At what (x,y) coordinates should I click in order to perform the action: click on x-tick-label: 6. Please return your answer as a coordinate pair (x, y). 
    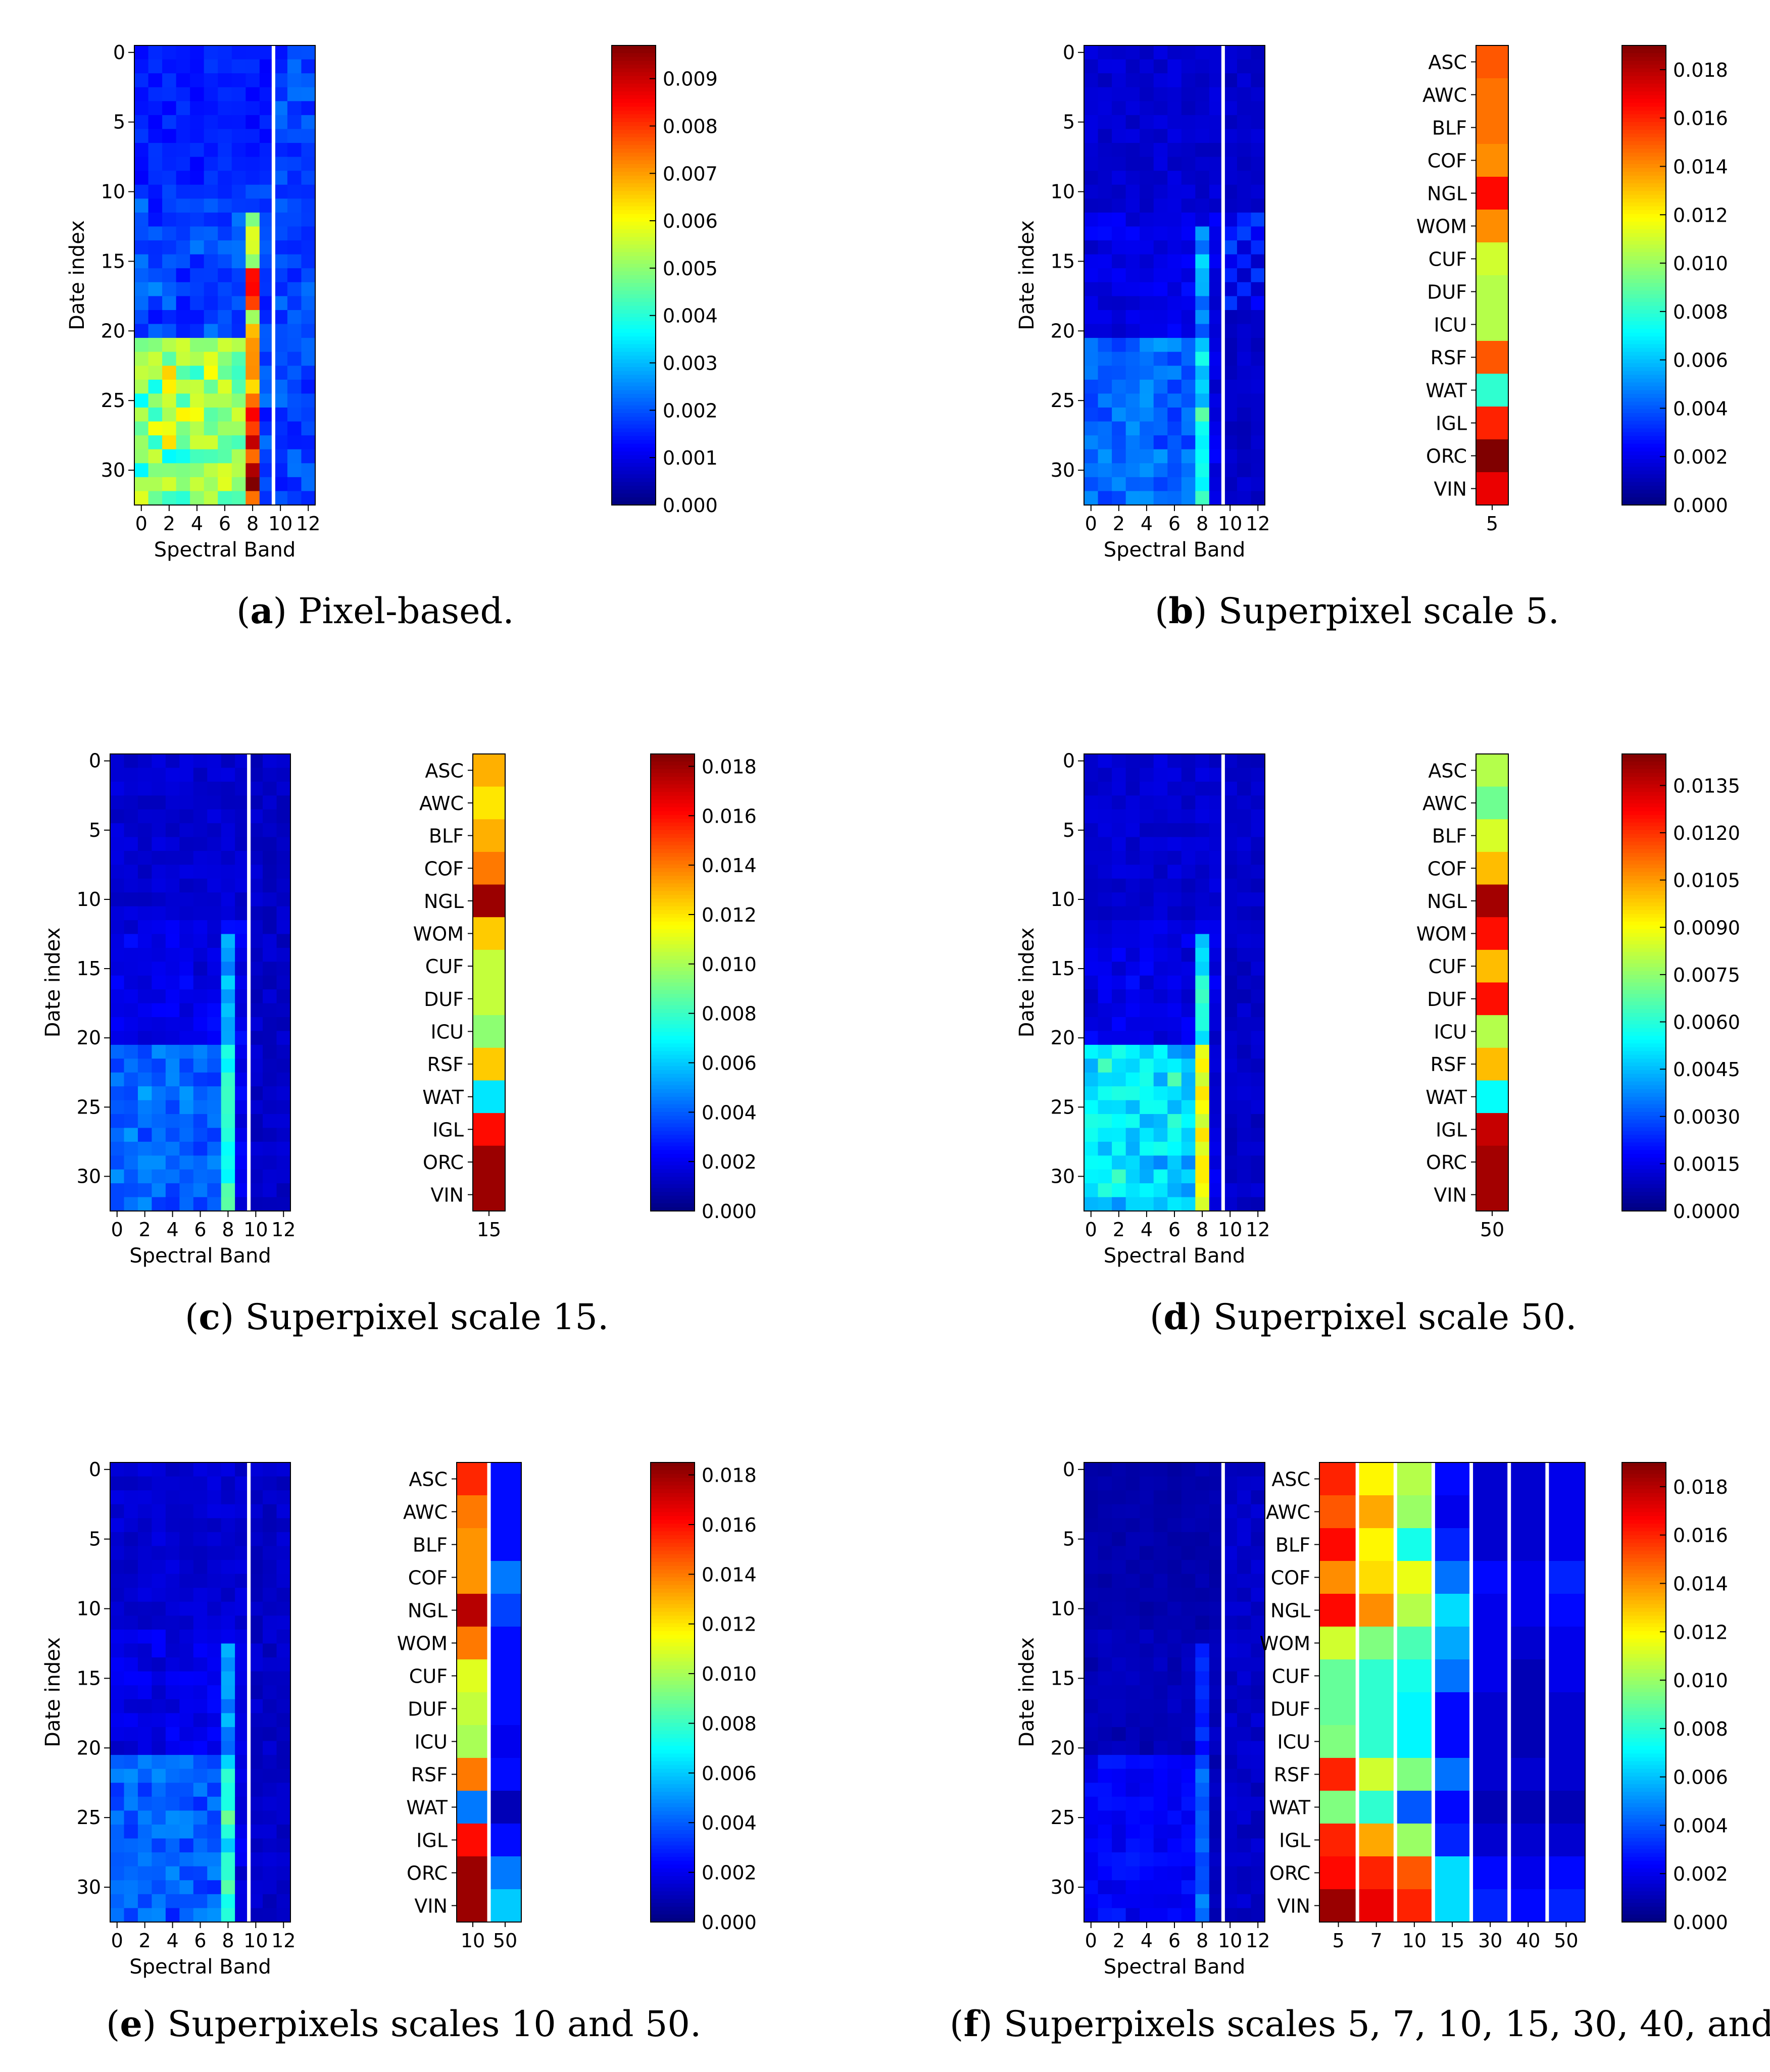
    Looking at the image, I should click on (200, 1941).